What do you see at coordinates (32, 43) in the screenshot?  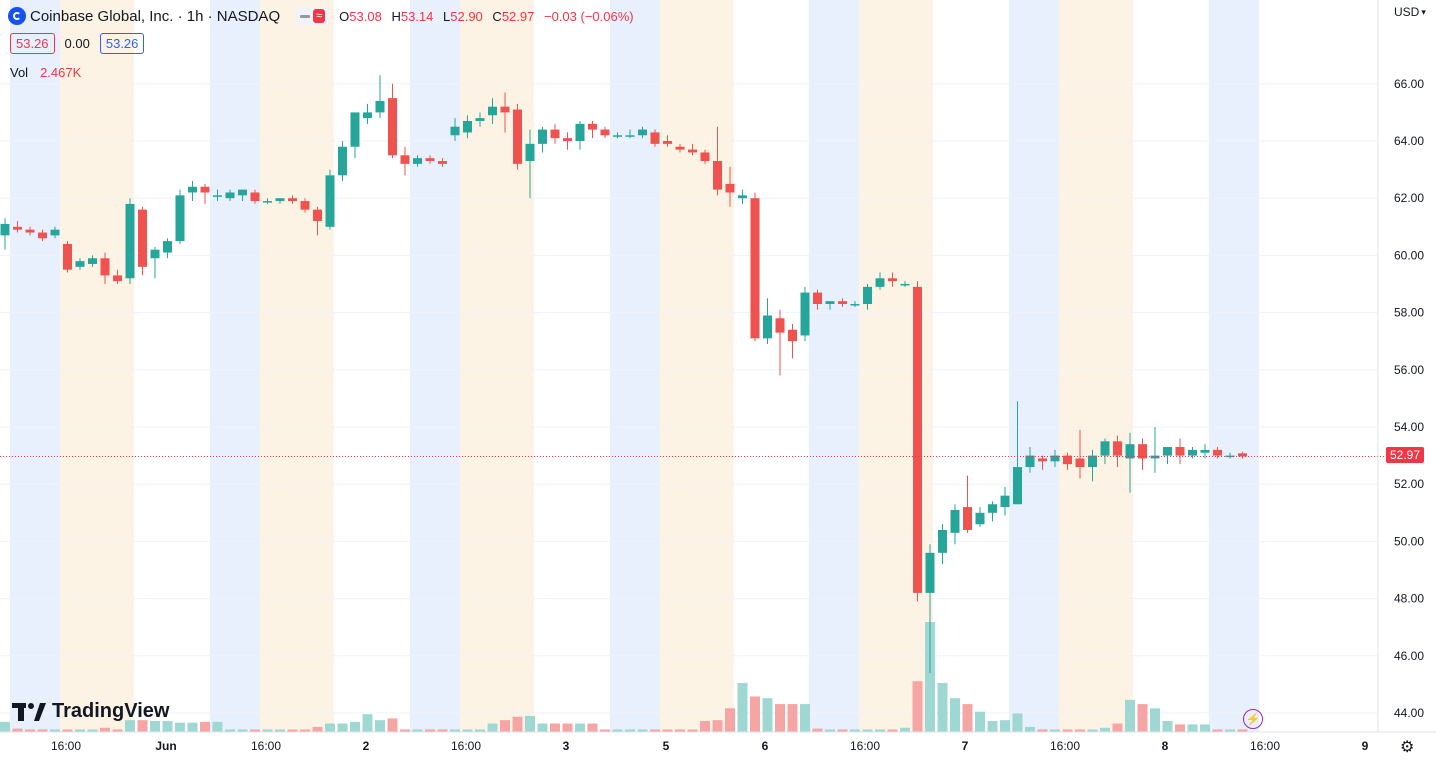 I see `bid-button: 53.26` at bounding box center [32, 43].